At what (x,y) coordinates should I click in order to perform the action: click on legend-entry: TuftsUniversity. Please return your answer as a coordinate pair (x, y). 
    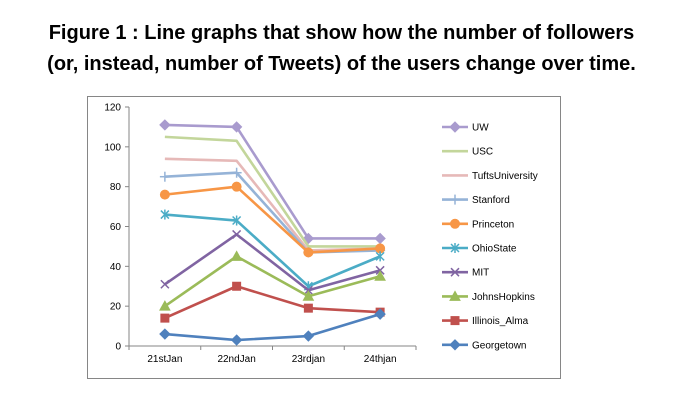
    Looking at the image, I should click on (490, 176).